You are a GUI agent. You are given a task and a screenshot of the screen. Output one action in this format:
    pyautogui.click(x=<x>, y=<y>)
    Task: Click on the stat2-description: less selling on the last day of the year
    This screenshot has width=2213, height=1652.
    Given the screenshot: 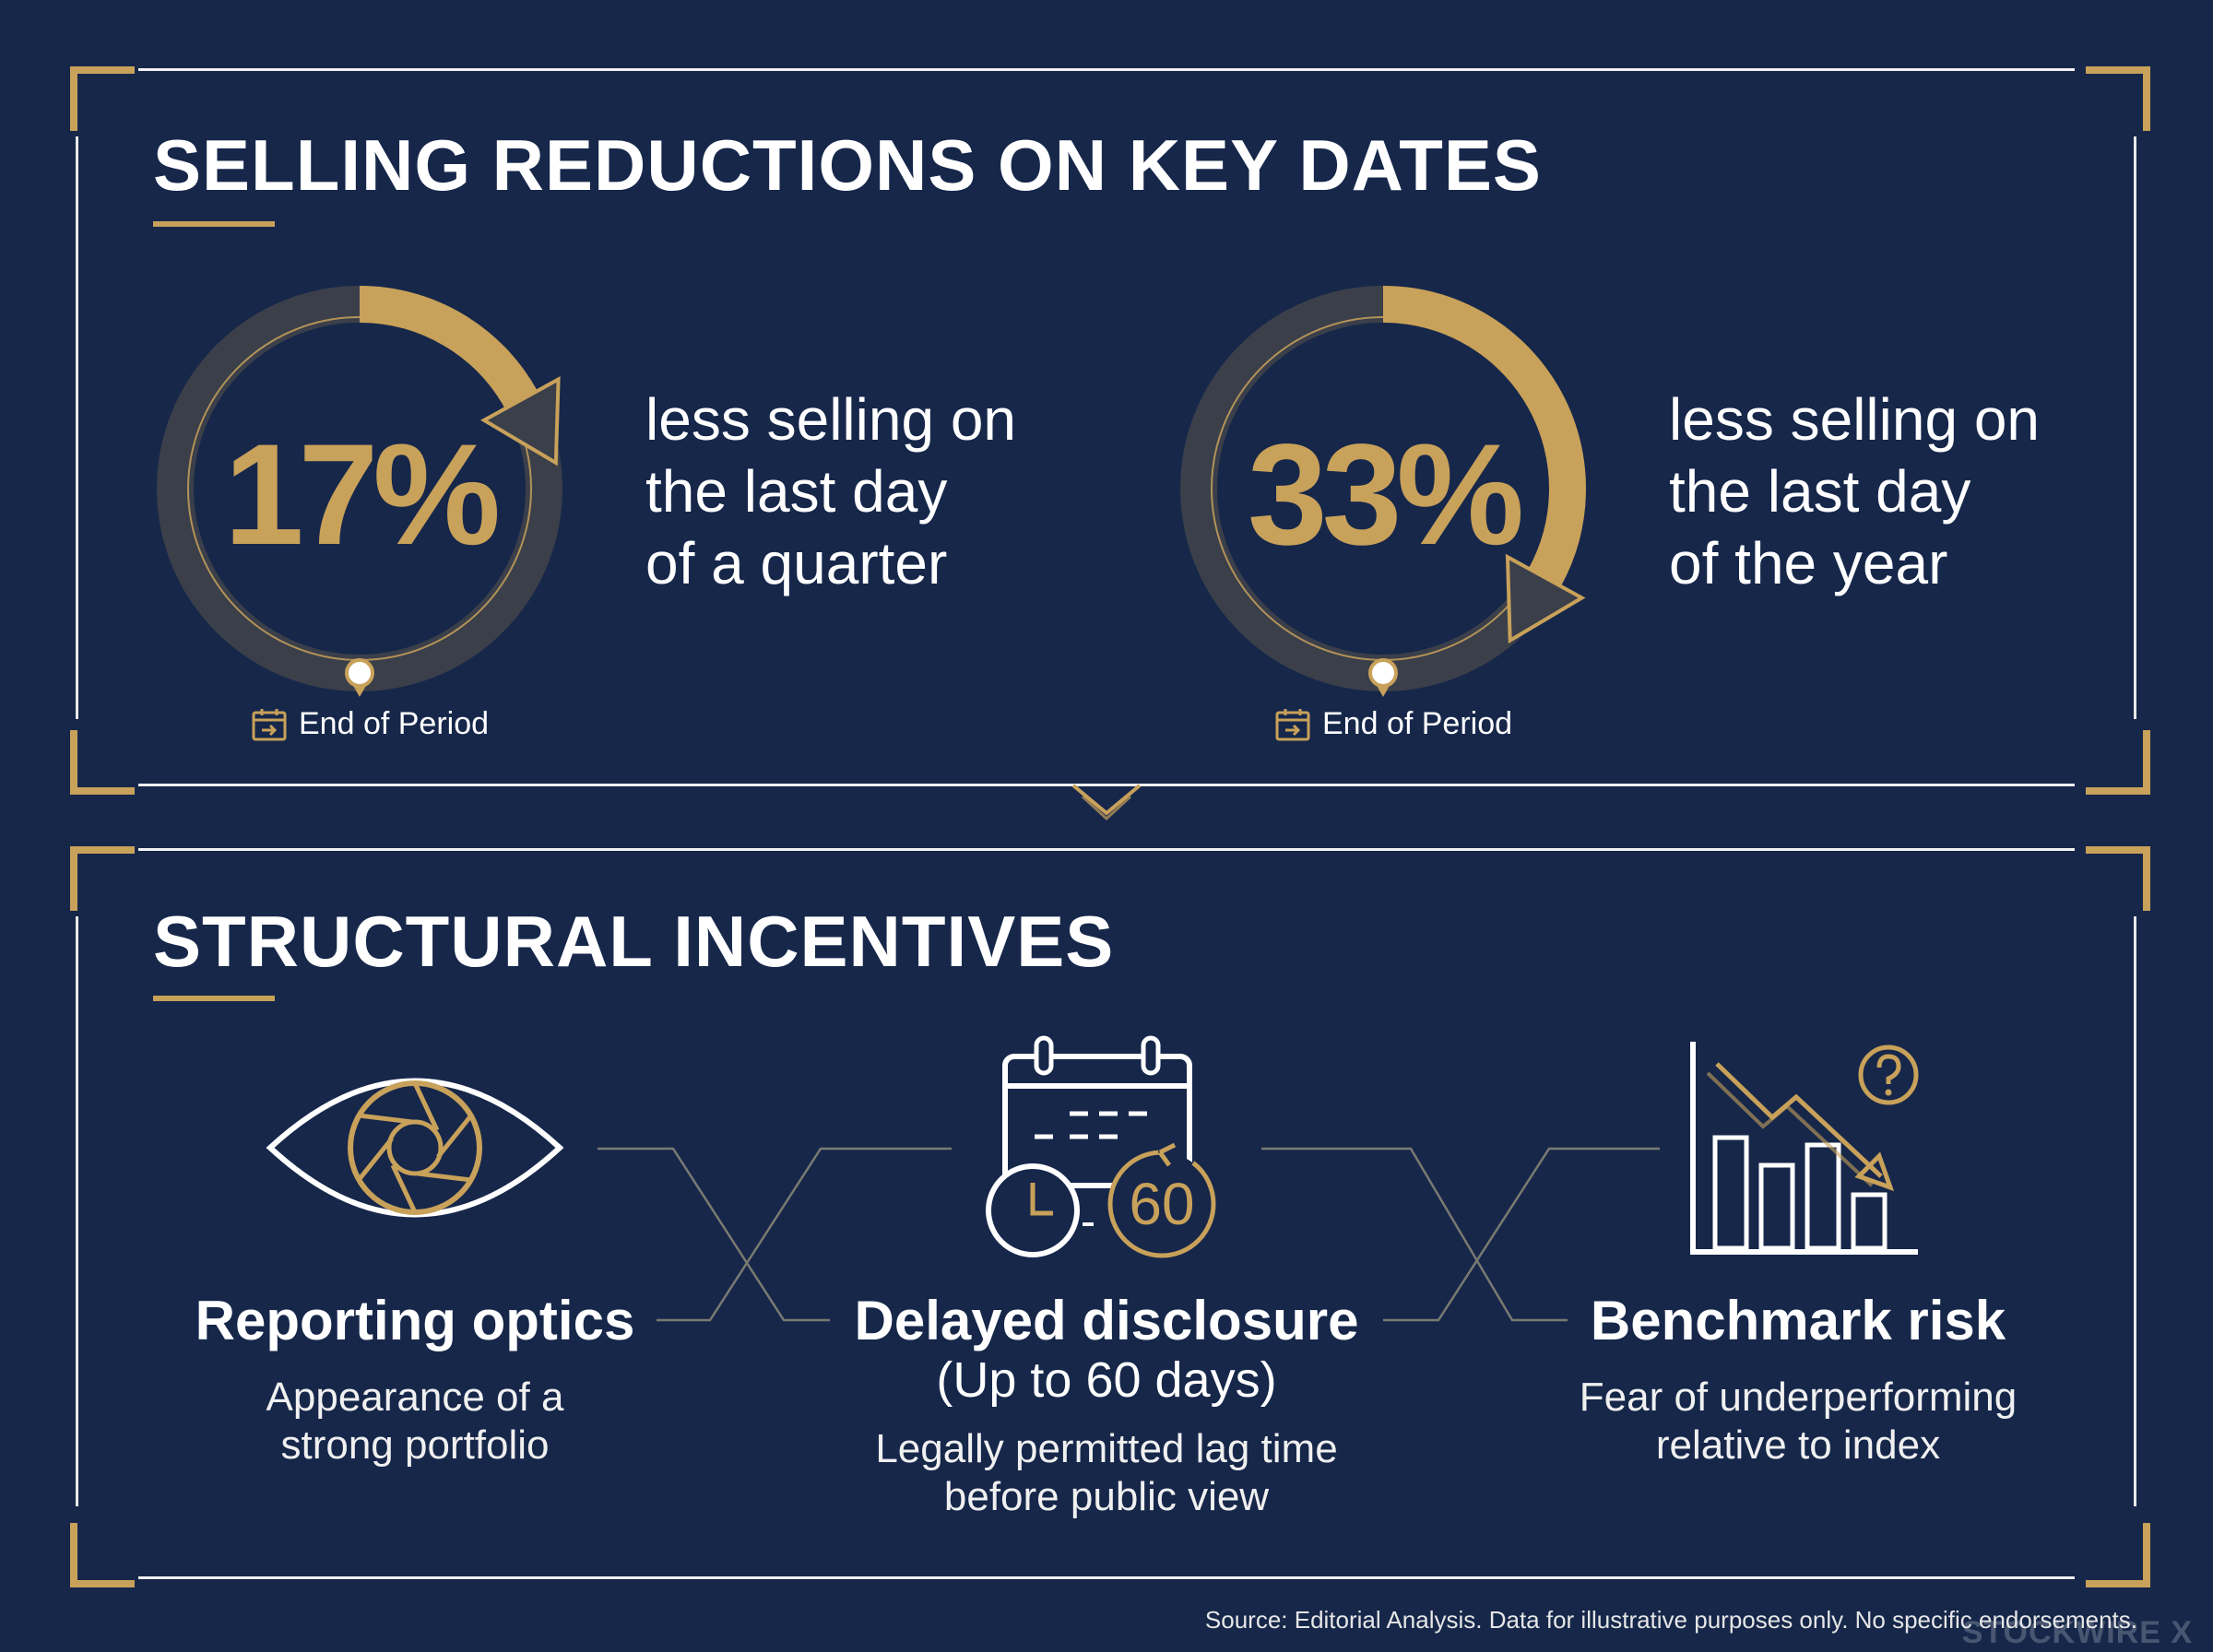 What is the action you would take?
    pyautogui.click(x=1854, y=491)
    